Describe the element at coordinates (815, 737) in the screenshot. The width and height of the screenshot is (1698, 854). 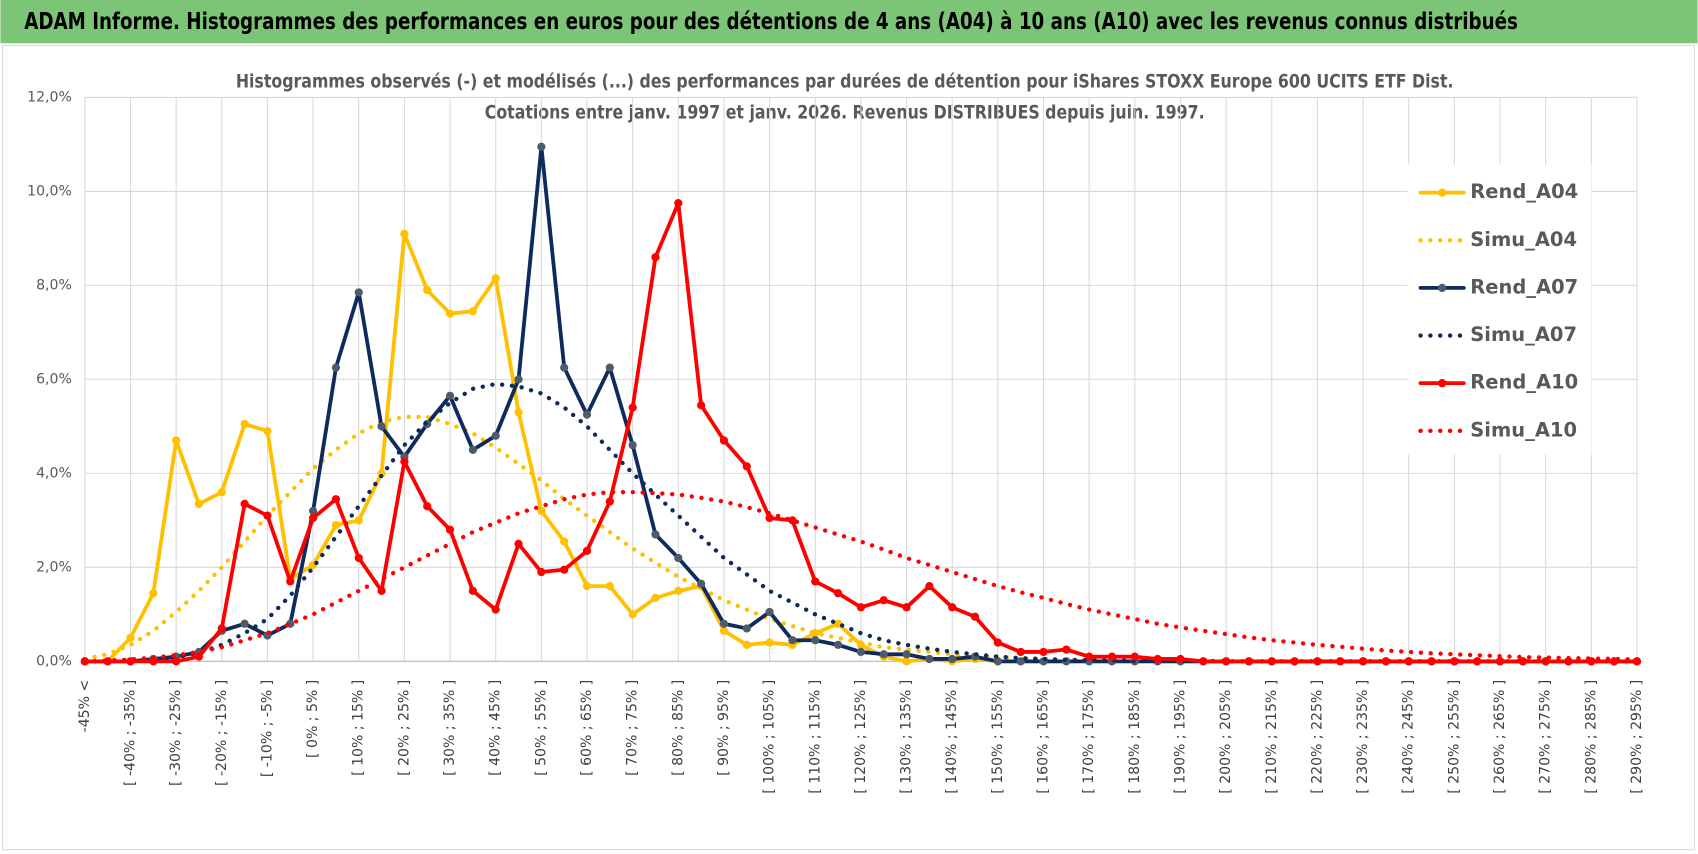
I see `x-tick-label: [ 110% ; 115% ]` at that location.